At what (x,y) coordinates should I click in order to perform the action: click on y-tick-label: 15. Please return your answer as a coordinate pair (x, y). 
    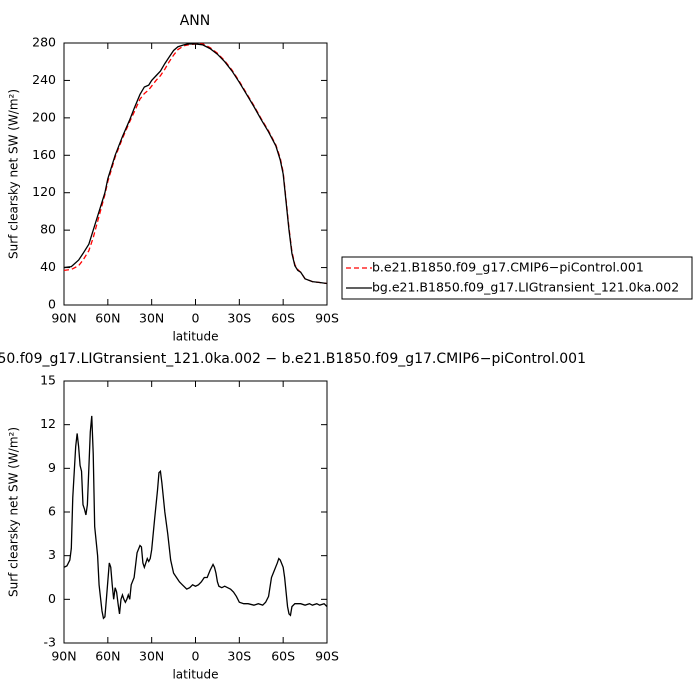
    Looking at the image, I should click on (48, 380).